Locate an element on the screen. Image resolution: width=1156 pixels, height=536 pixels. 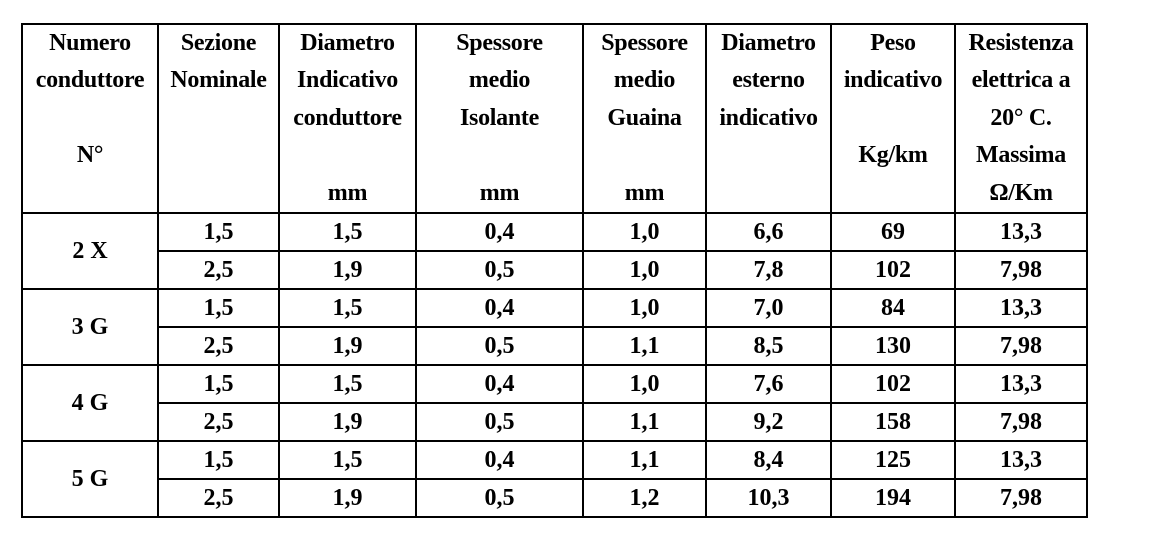
column-header: Numero conduttore N° is located at coordinates (90, 118).